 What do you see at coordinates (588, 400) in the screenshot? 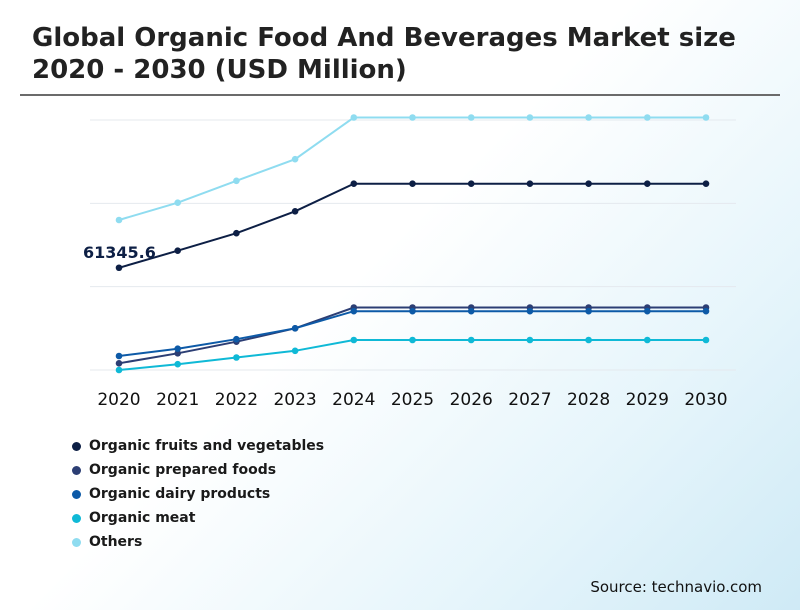
I see `x-tick-label-2028: 2028` at bounding box center [588, 400].